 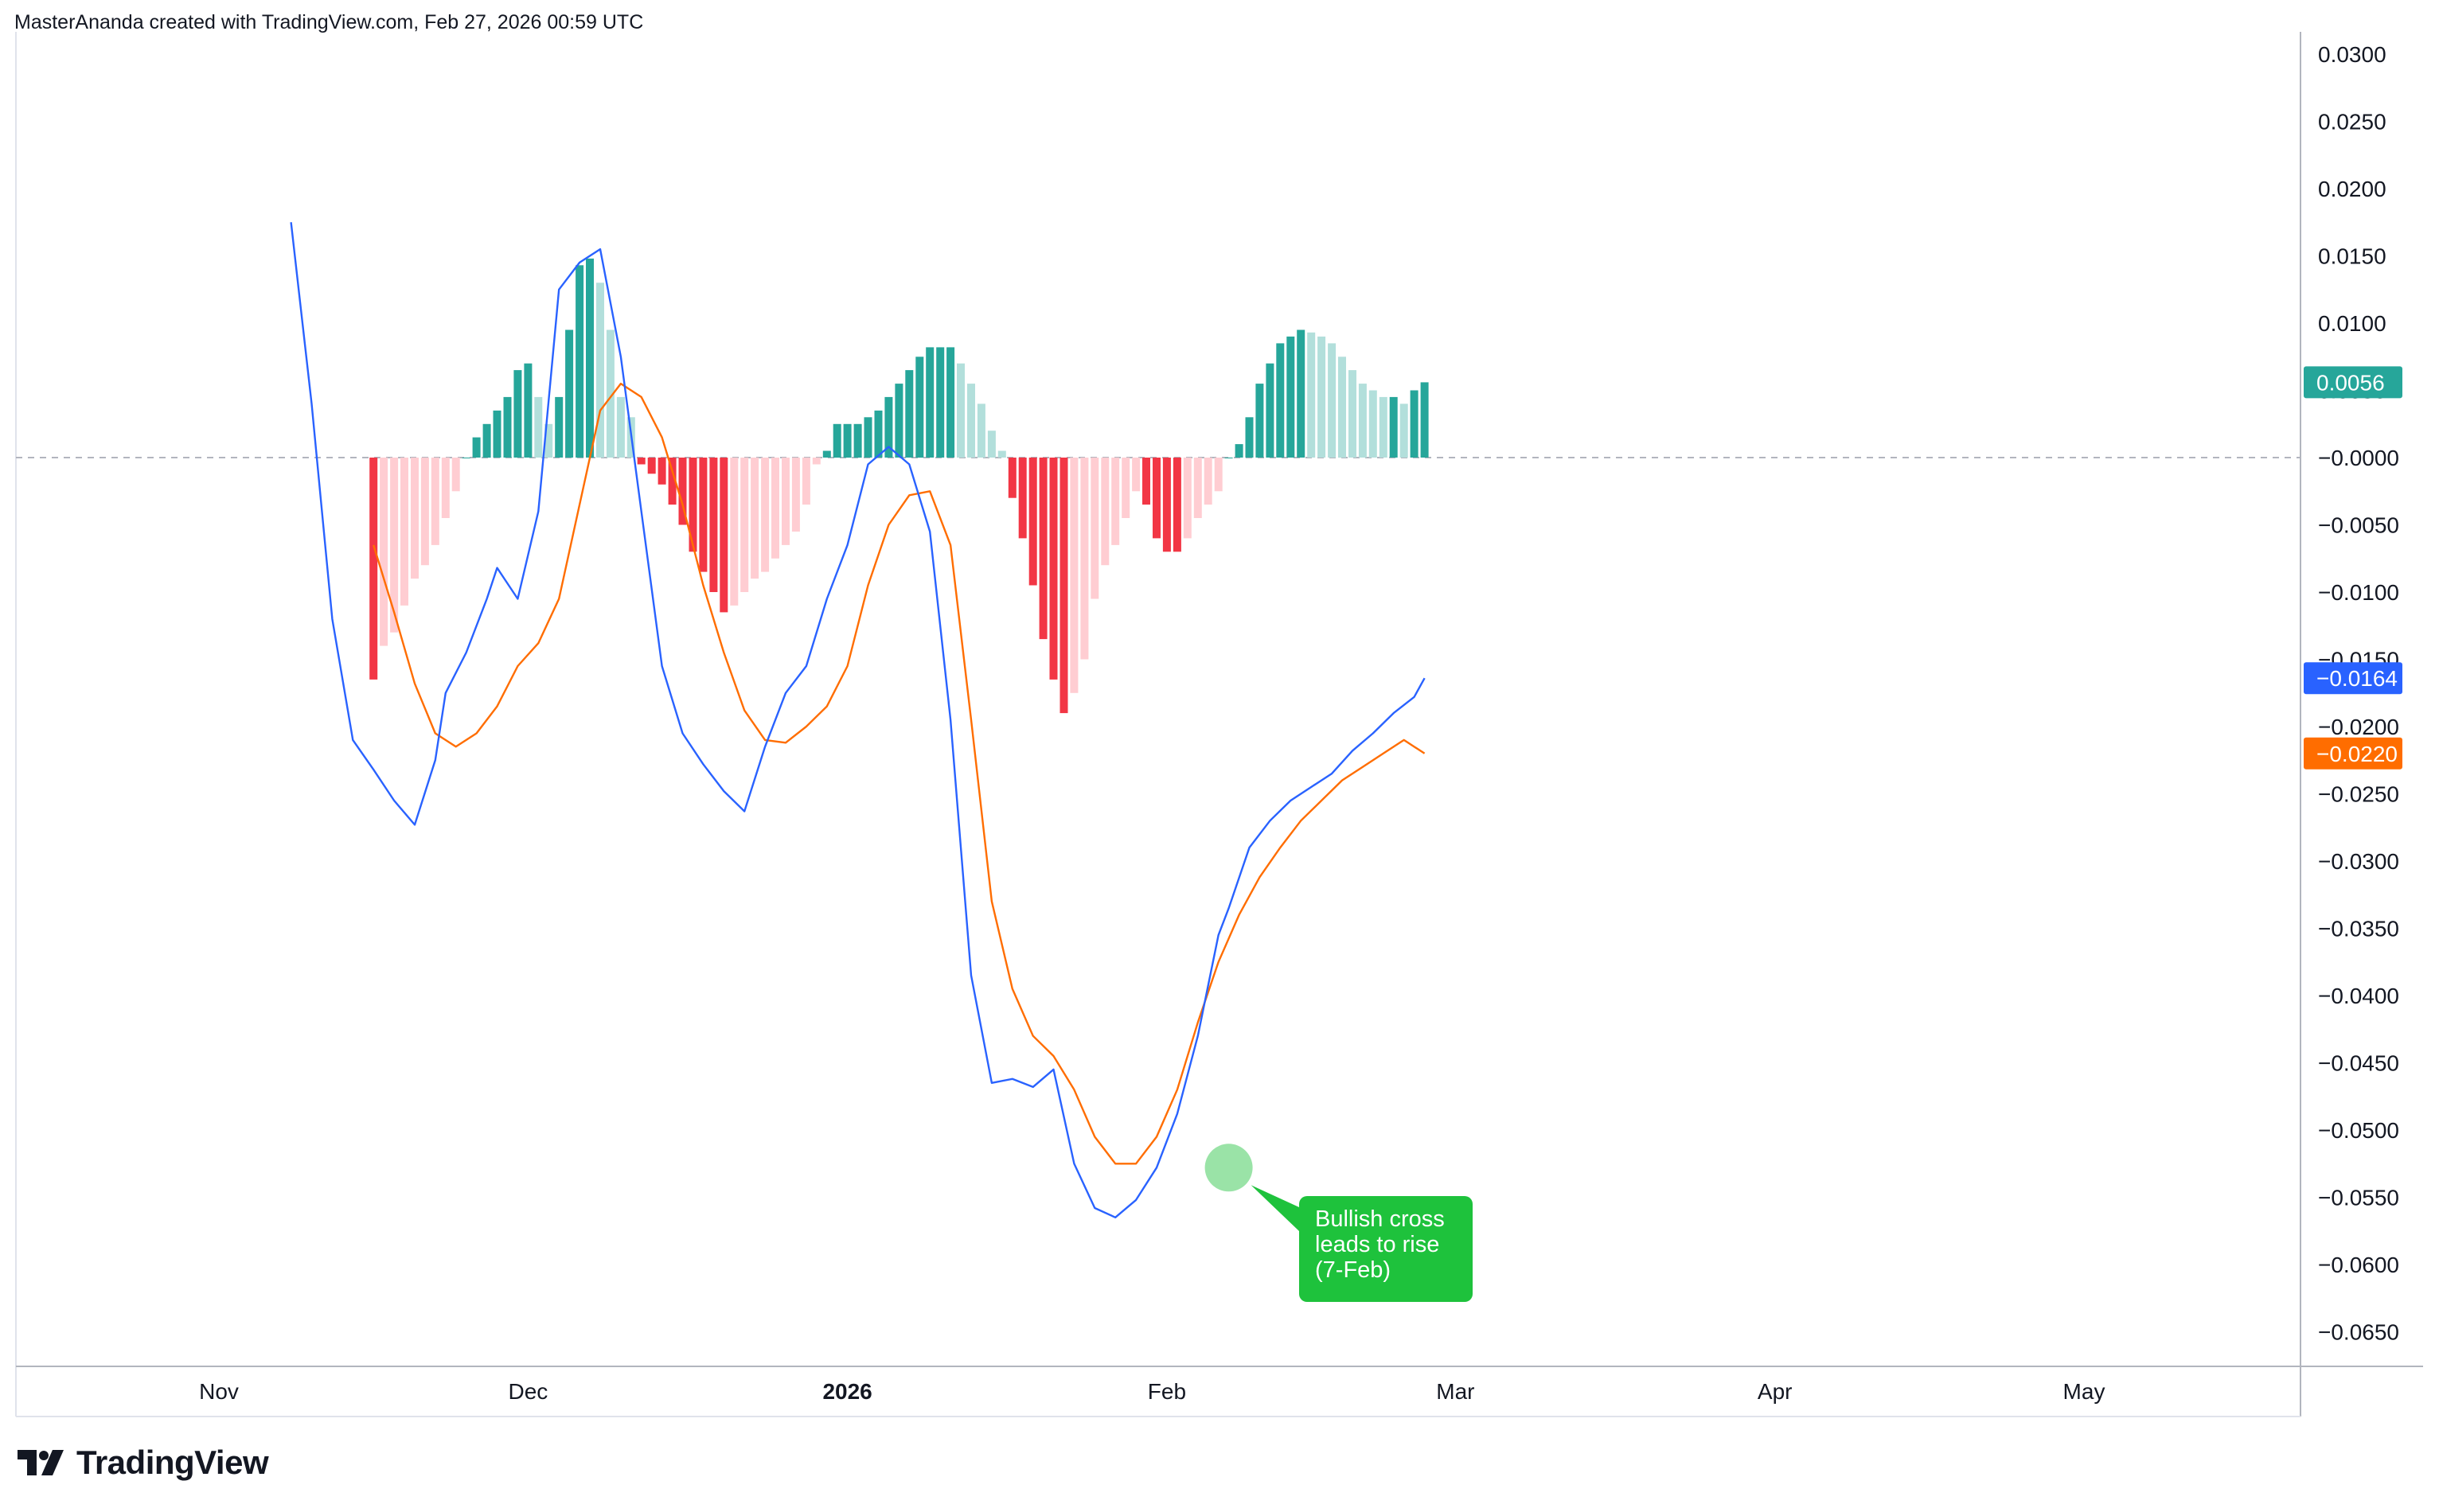 I want to click on x-tick-label: May, so click(x=2084, y=1391).